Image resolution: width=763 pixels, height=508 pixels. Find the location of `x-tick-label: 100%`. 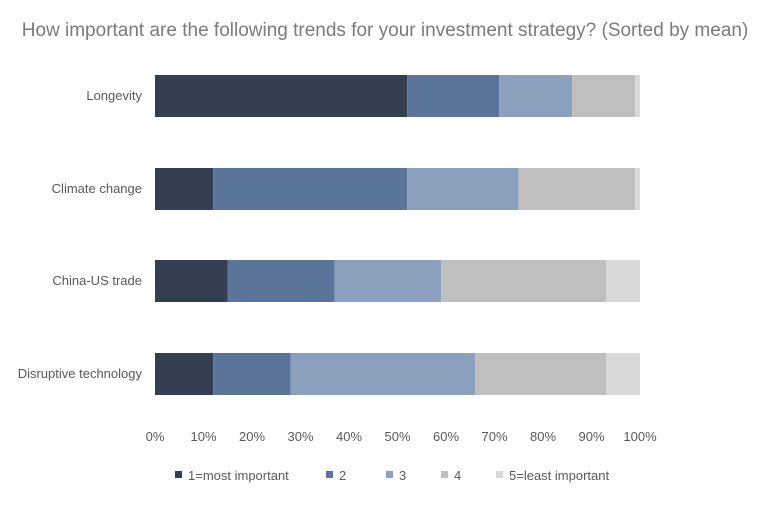

x-tick-label: 100% is located at coordinates (640, 436).